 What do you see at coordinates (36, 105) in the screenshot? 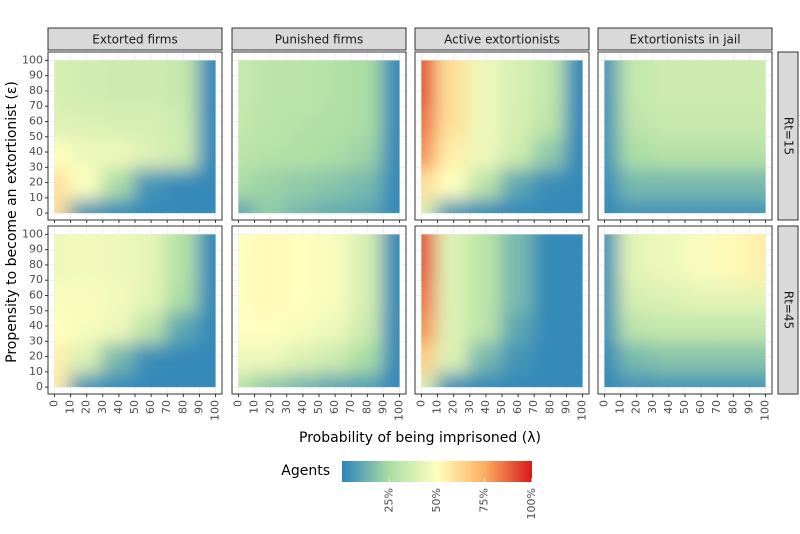
I see `y-tick-label: 70` at bounding box center [36, 105].